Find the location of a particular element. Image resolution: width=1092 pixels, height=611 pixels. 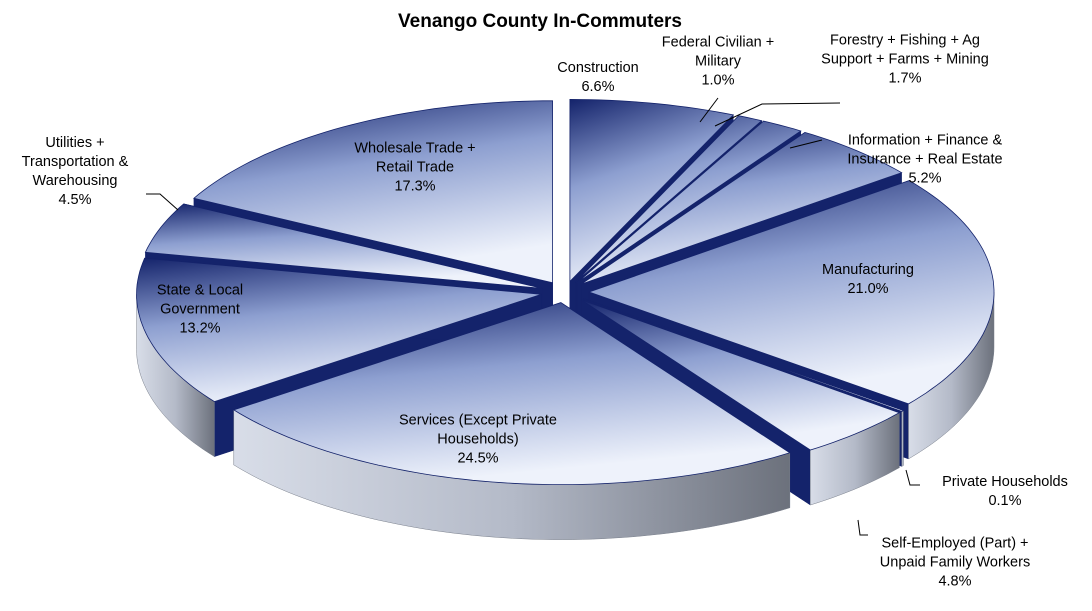

slice-label: Federal Civilian + Military 1.0% is located at coordinates (718, 62).